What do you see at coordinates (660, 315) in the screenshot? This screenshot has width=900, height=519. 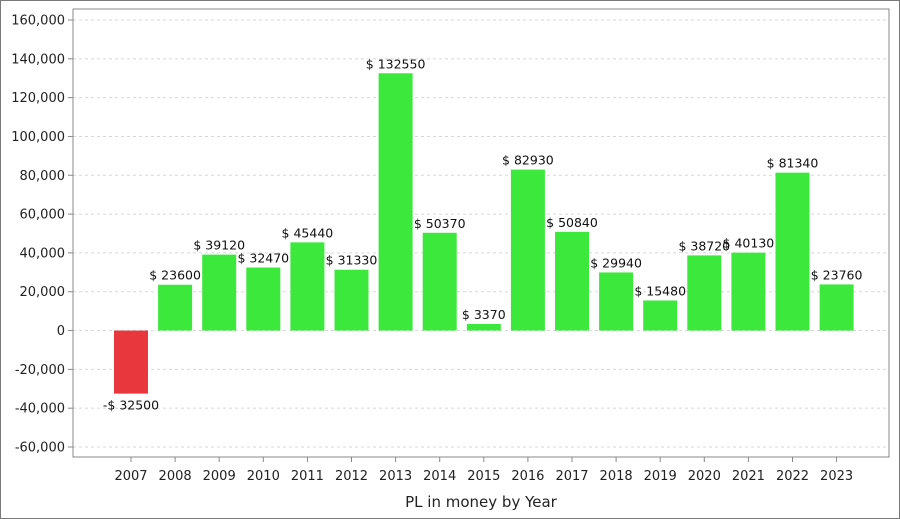 I see `bar-2019` at bounding box center [660, 315].